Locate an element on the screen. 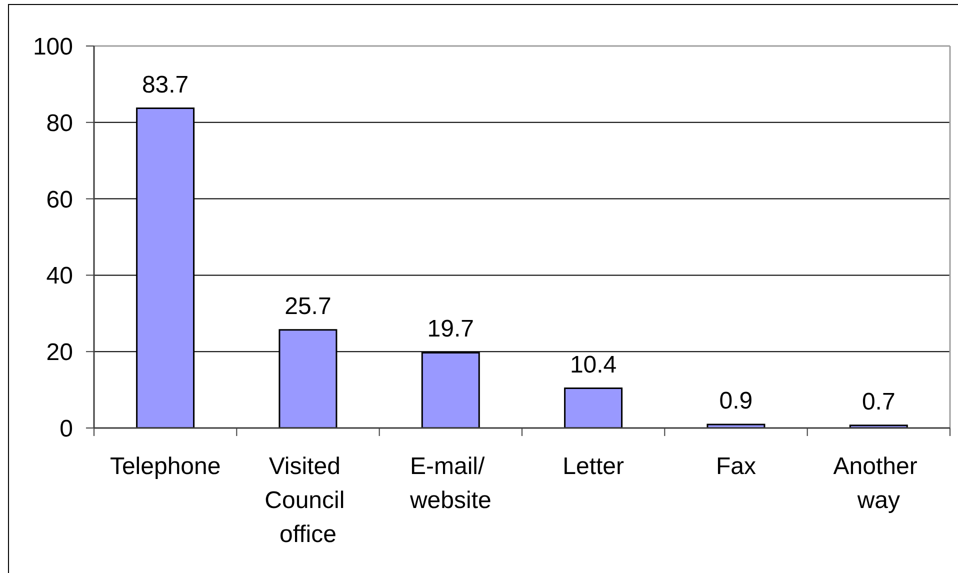 This screenshot has height=573, width=958. data-label: 10.4 is located at coordinates (593, 364).